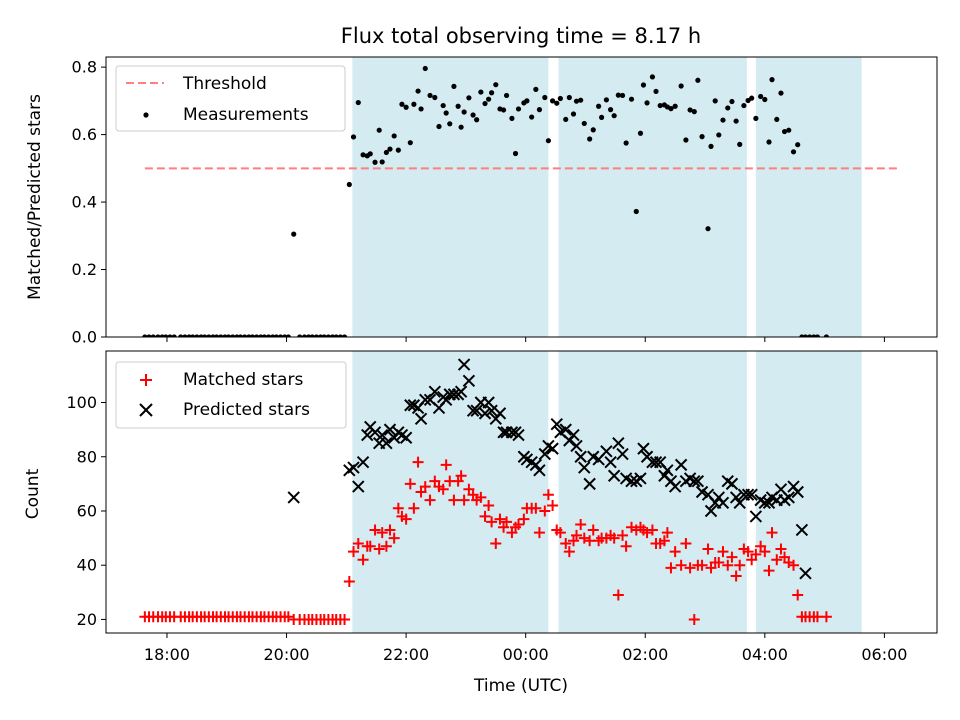  Describe the element at coordinates (230, 98) in the screenshot. I see `top-legend: Threshold Measurements` at that location.